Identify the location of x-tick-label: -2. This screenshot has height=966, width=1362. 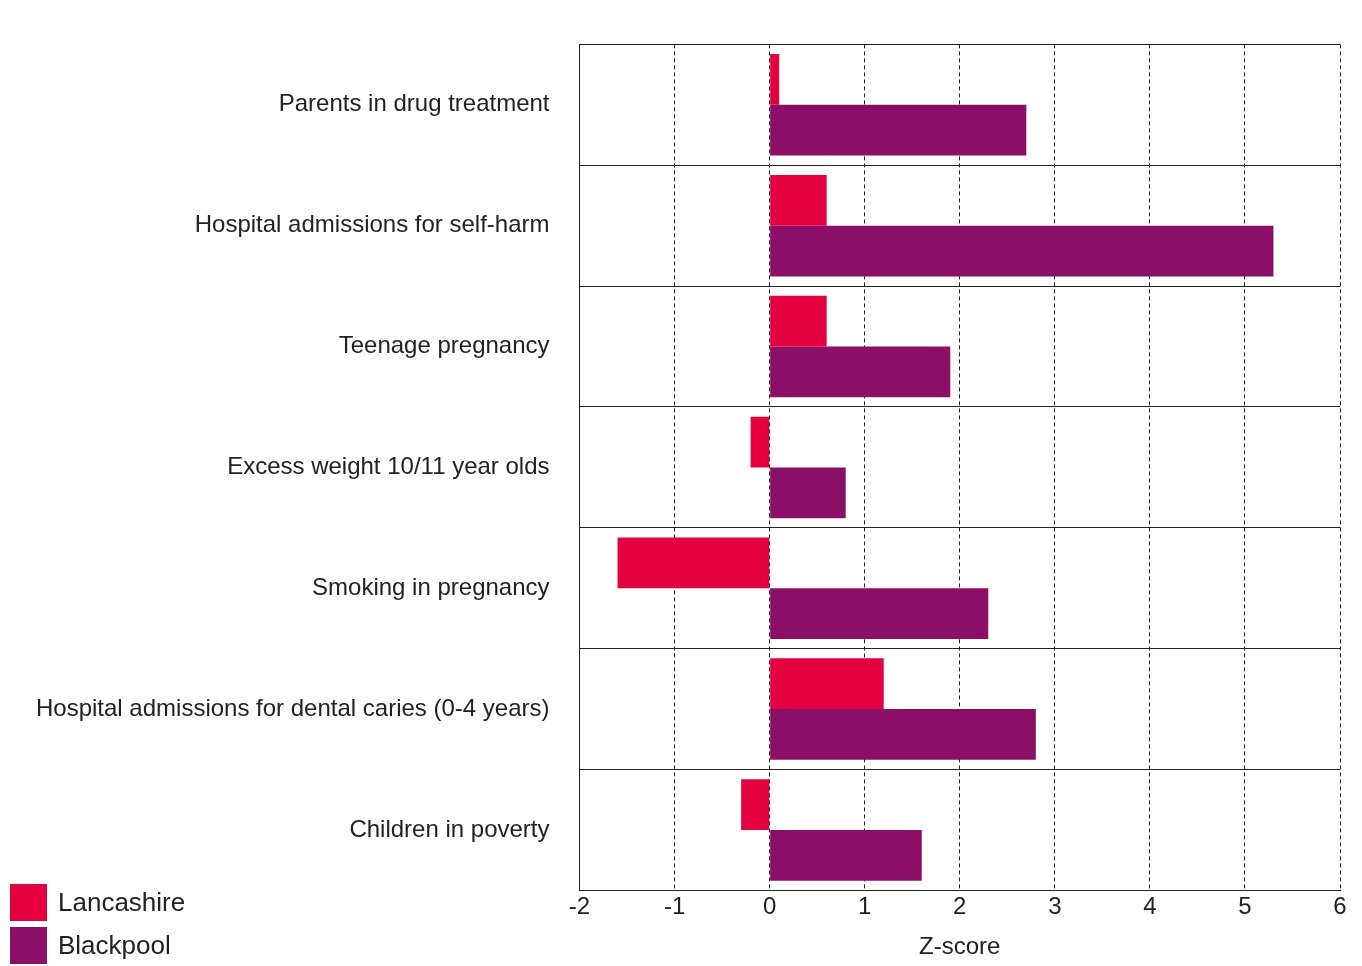
(579, 906).